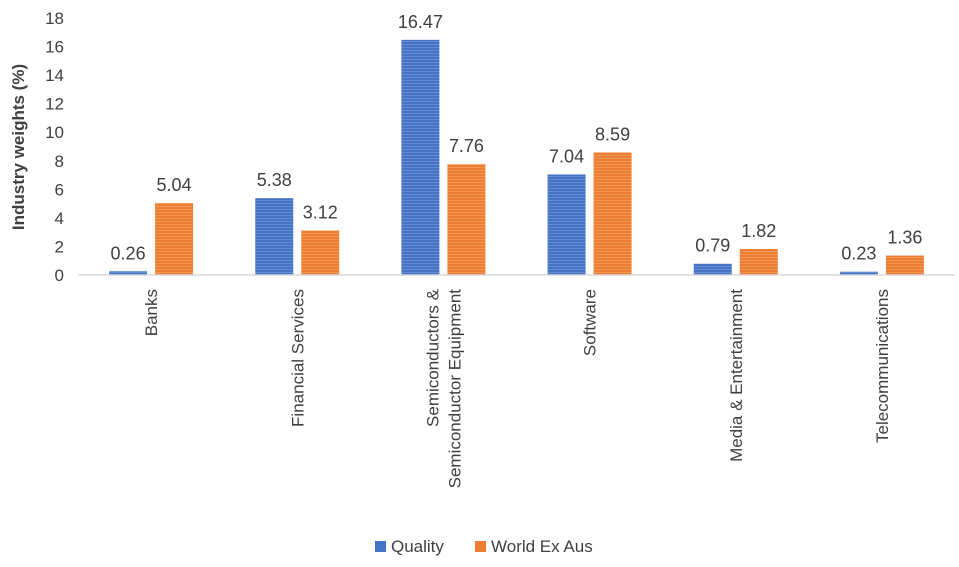 The image size is (959, 567). Describe the element at coordinates (443, 388) in the screenshot. I see `category-label: Semiconductors & Semiconductor Equipment` at that location.